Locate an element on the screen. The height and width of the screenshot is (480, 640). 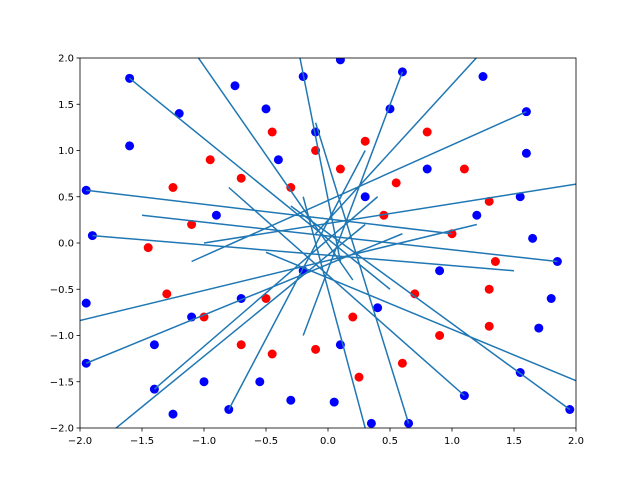
x-tick-label: −2.0 is located at coordinates (80, 441).